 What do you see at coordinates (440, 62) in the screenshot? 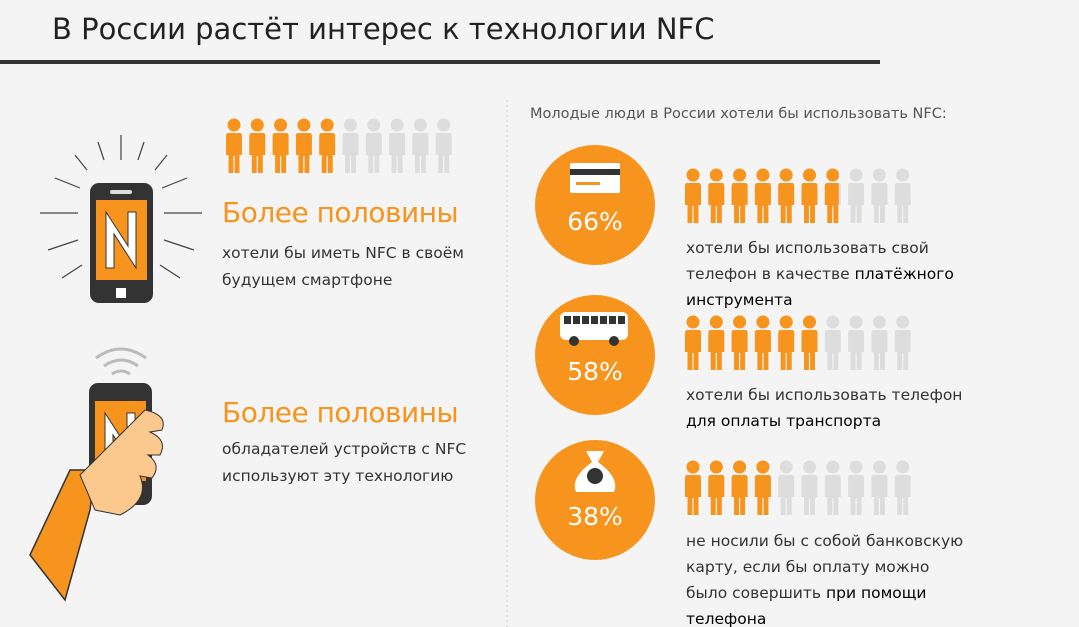
I see `title-rule` at bounding box center [440, 62].